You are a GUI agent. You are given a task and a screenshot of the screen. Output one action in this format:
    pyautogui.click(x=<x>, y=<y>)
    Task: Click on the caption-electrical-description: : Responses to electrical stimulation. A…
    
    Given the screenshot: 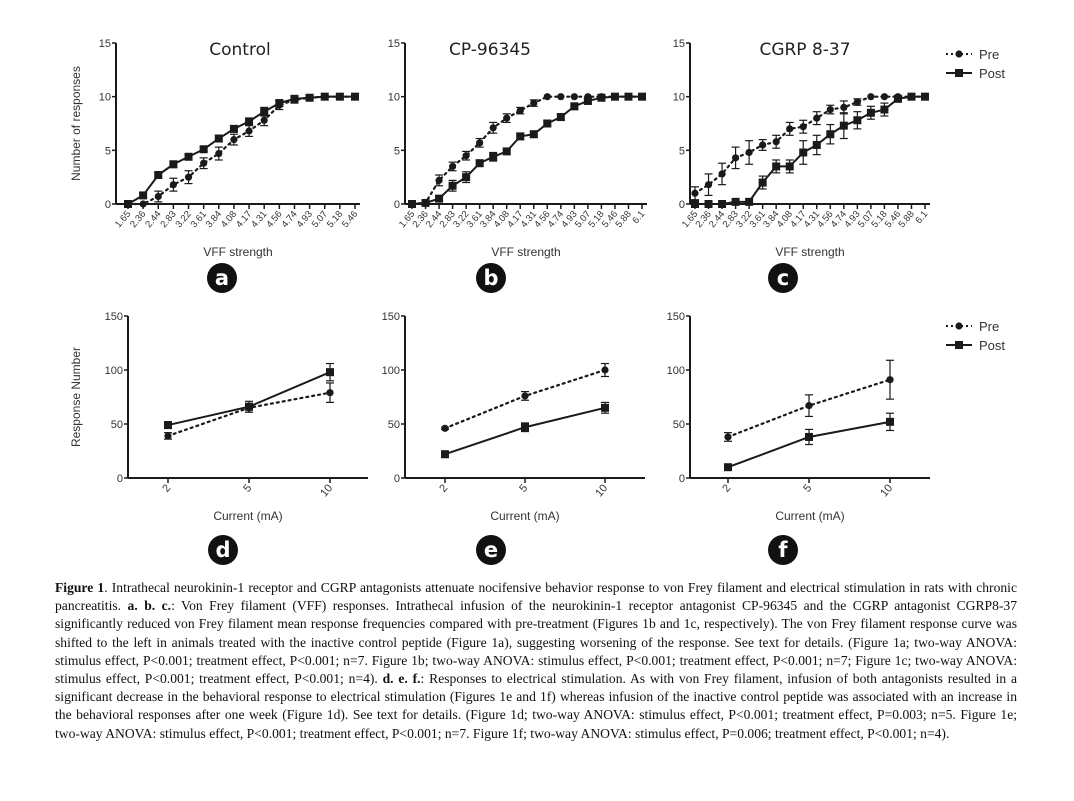 What is the action you would take?
    pyautogui.click(x=536, y=706)
    